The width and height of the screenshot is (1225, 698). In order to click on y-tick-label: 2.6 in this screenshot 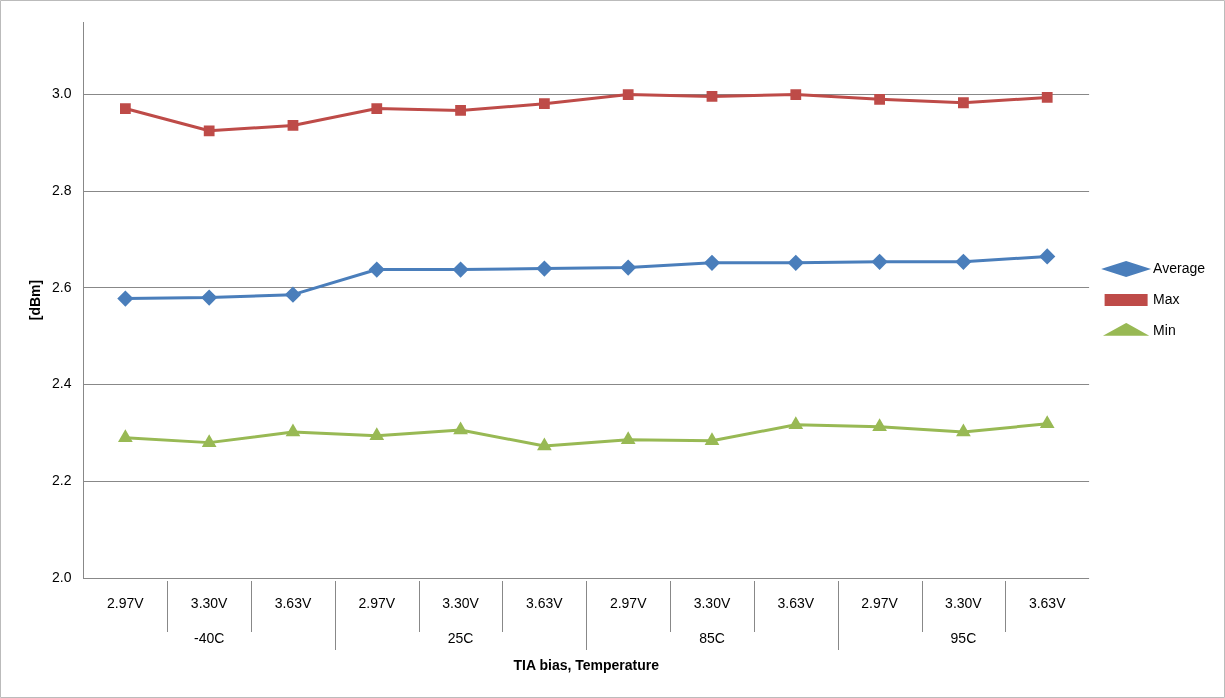, I will do `click(61, 286)`.